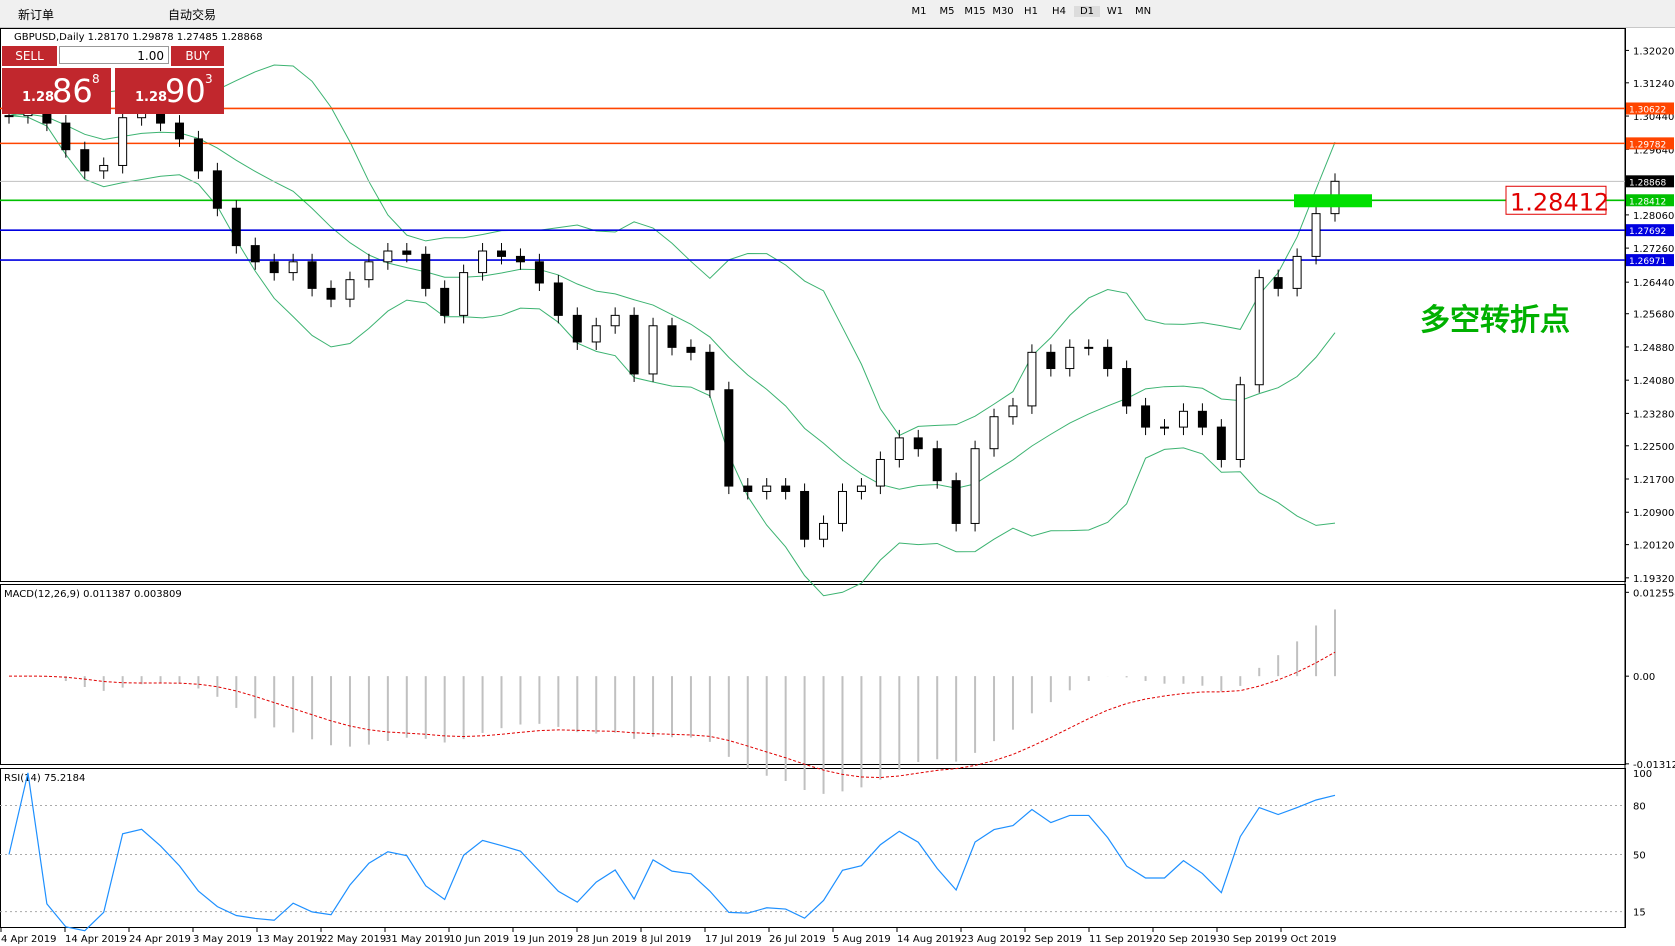 The image size is (1675, 946). I want to click on x-tick-label: 28 Jun 2019, so click(607, 939).